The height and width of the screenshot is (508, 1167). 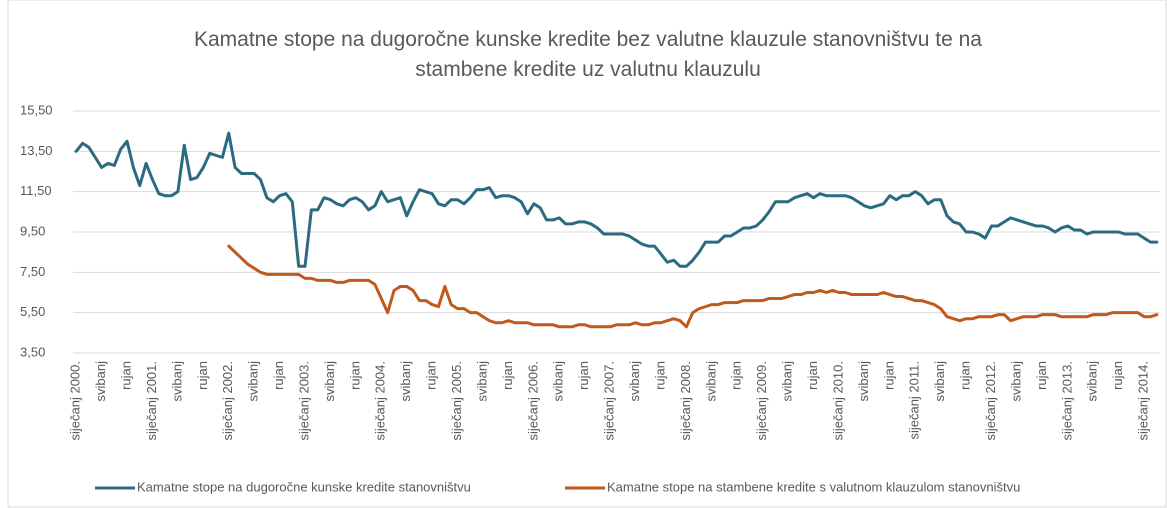 I want to click on x-tick-label: siječanj 2004., so click(x=380, y=401).